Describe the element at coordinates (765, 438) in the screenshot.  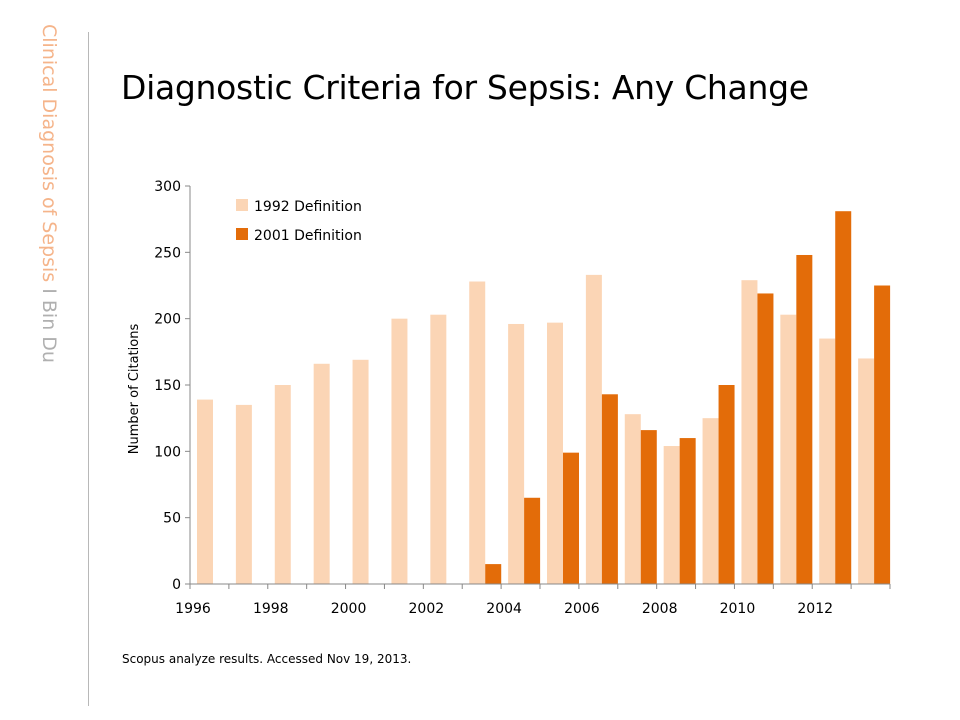
I see `bar-2001-2010` at that location.